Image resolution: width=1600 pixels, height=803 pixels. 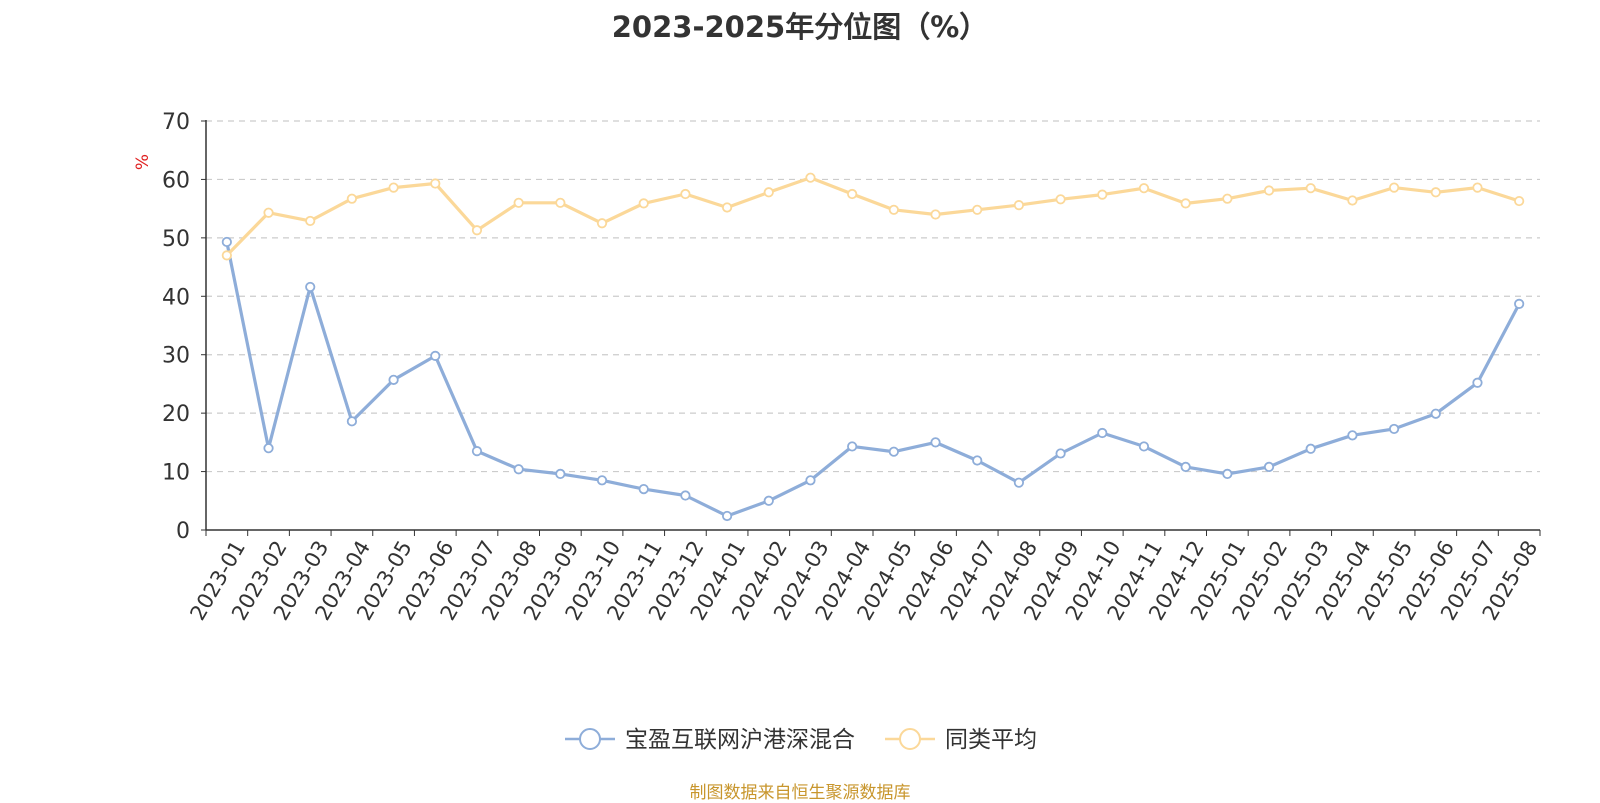 I want to click on y-tick-label: 20, so click(x=176, y=414).